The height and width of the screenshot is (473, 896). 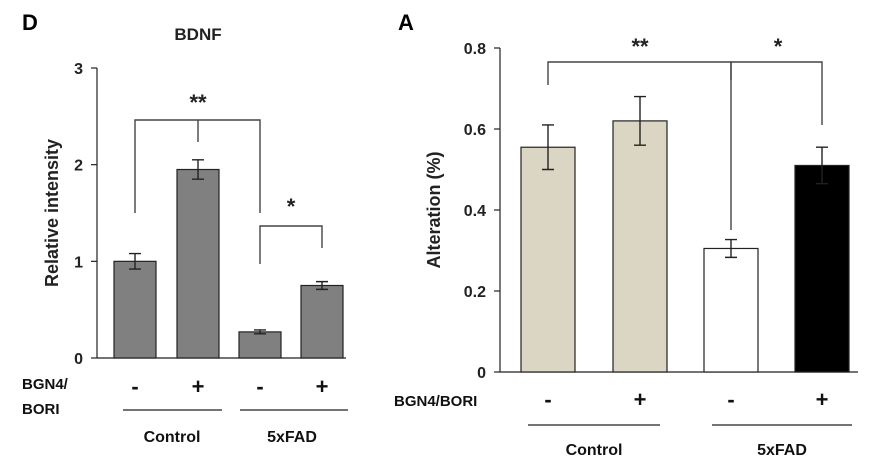 What do you see at coordinates (41, 409) in the screenshot?
I see `treatment-label-line-2: BORI` at bounding box center [41, 409].